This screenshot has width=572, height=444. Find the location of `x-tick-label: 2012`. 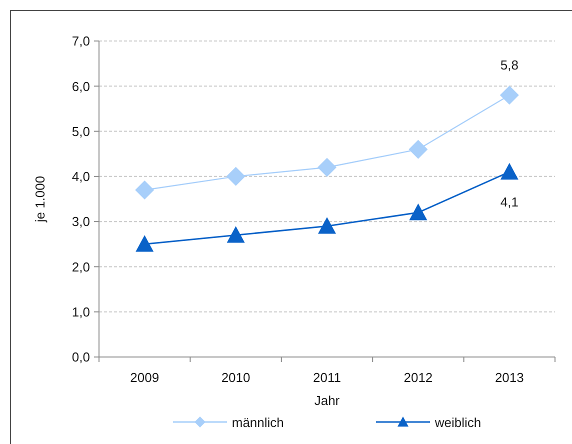

x-tick-label: 2012 is located at coordinates (418, 377).